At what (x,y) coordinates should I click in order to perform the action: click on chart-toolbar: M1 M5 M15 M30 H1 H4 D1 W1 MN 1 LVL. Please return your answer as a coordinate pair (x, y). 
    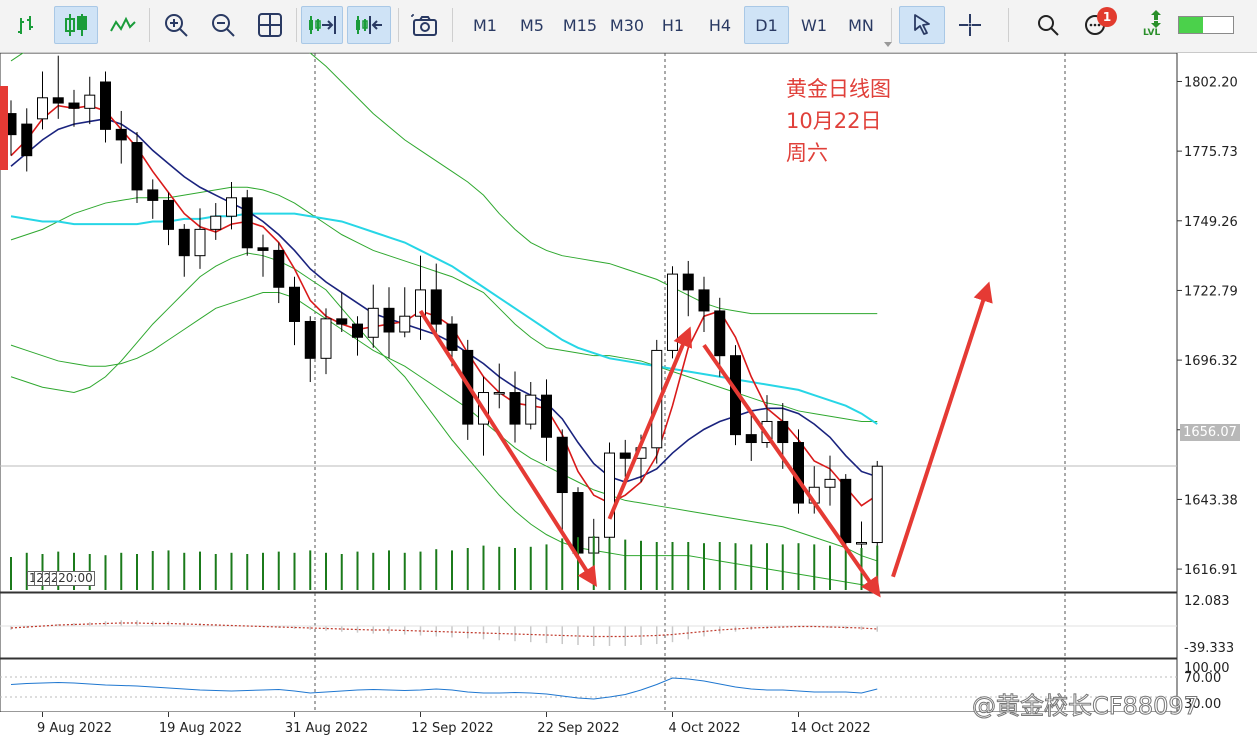
    Looking at the image, I should click on (628, 26).